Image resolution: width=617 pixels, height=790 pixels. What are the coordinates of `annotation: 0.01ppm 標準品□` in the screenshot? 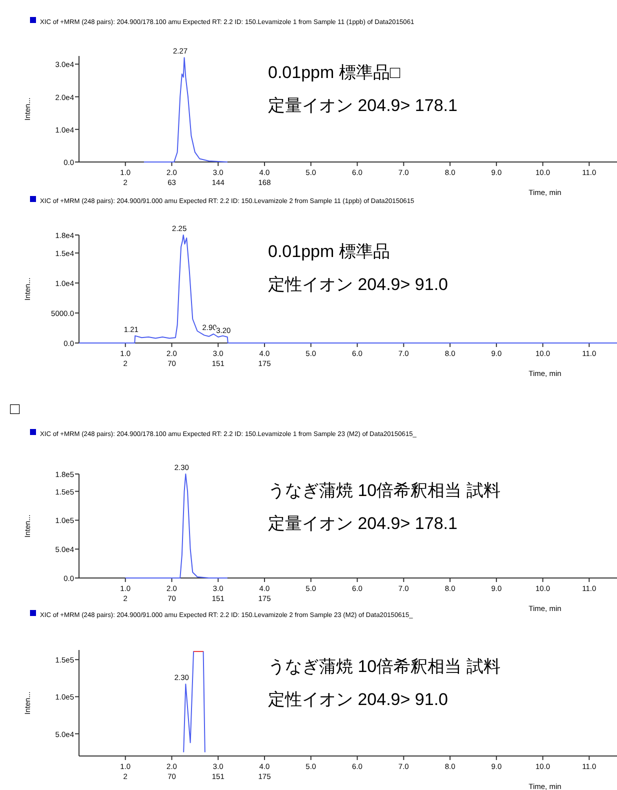 It's located at (334, 72).